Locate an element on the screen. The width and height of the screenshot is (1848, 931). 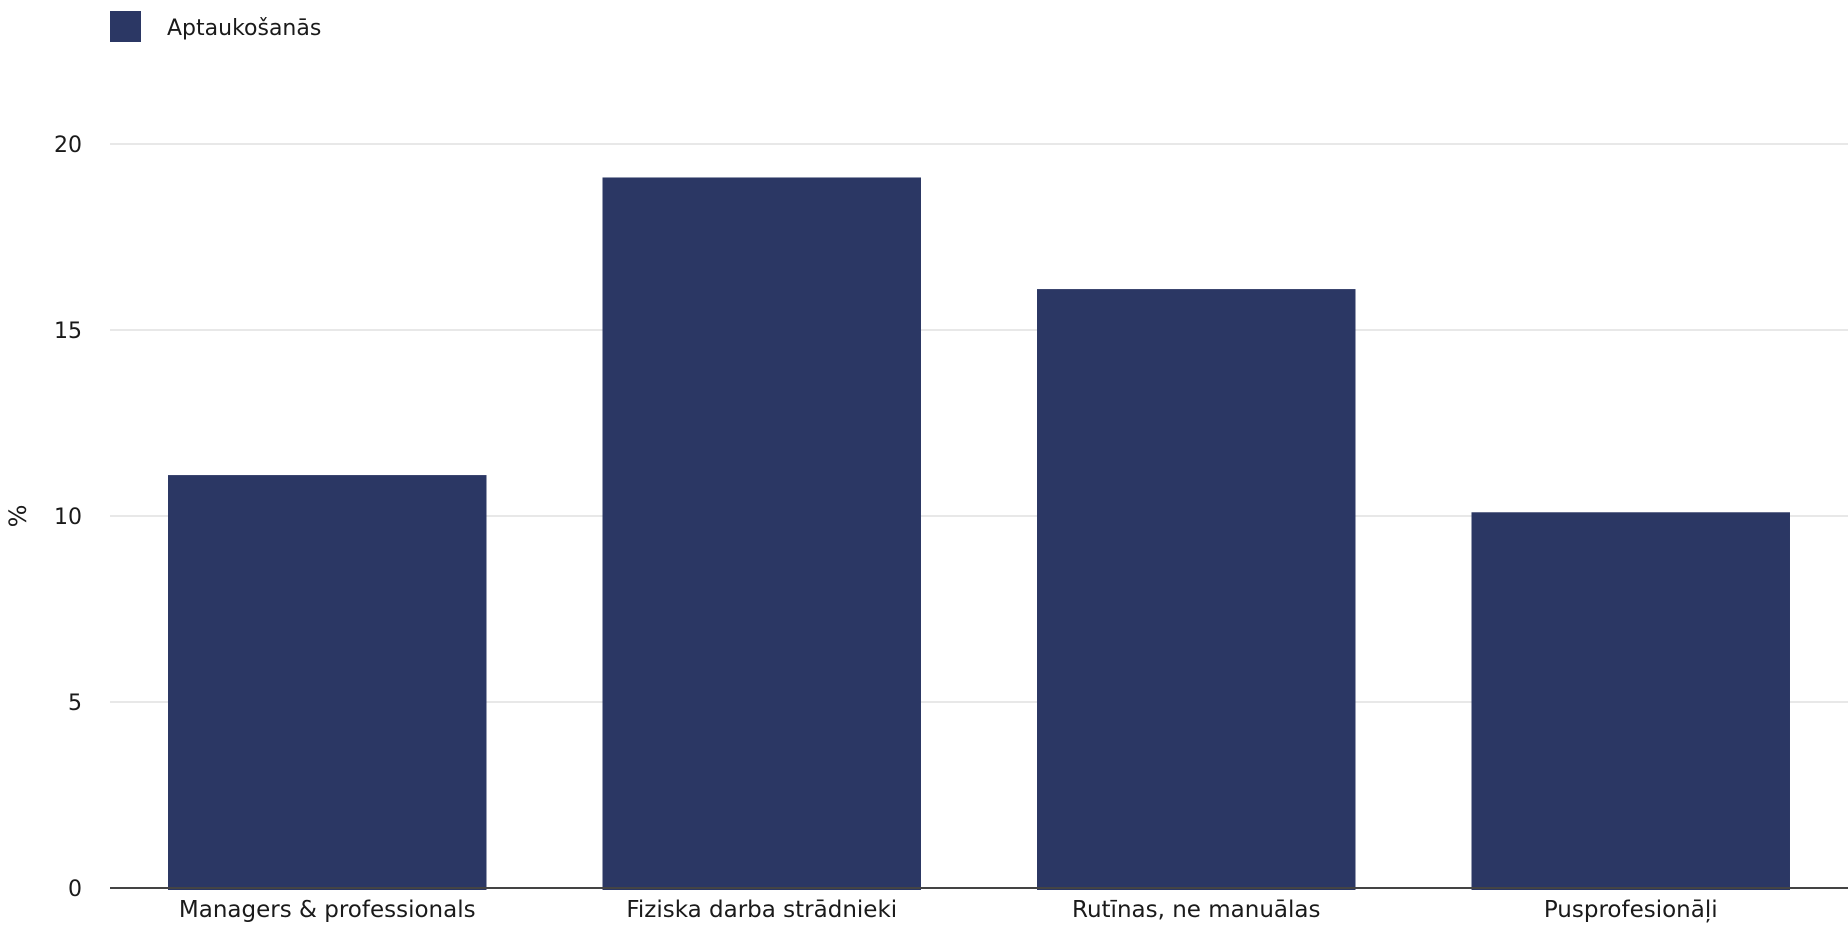
x-tick-label: Rutīnas, ne manuālas is located at coordinates (1196, 910).